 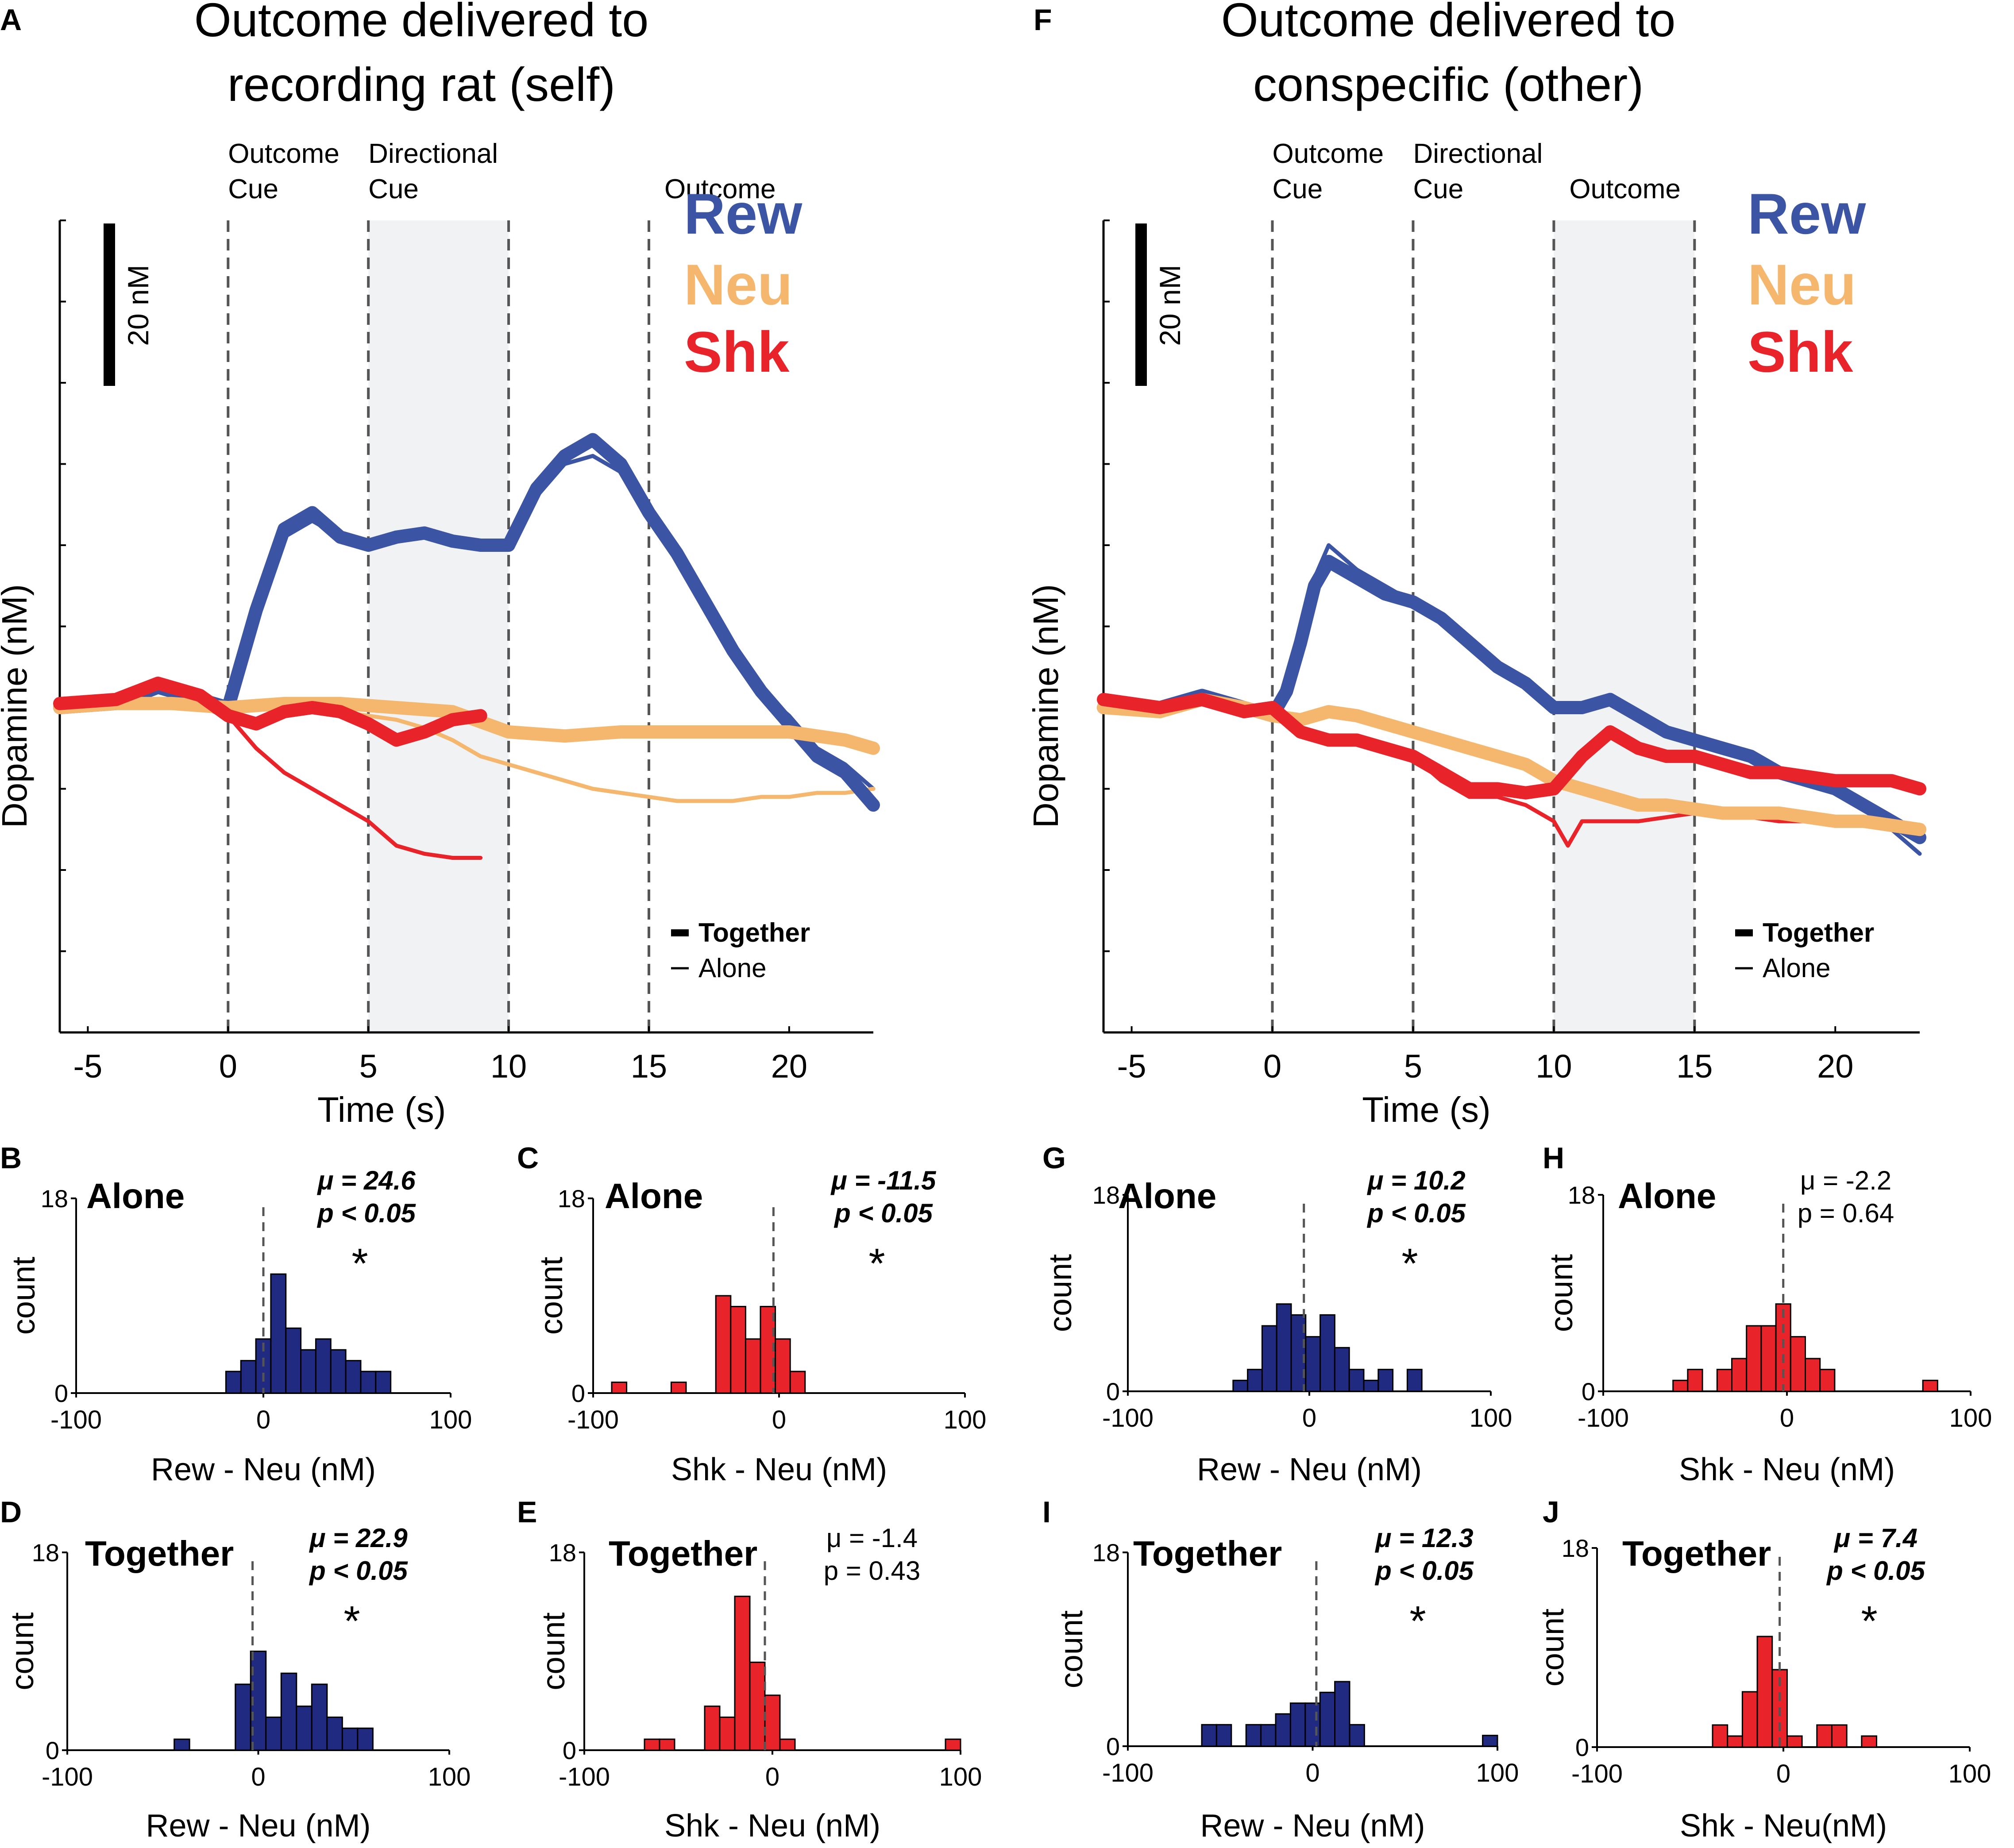 I want to click on x-tick-label: -5, so click(x=87, y=1067).